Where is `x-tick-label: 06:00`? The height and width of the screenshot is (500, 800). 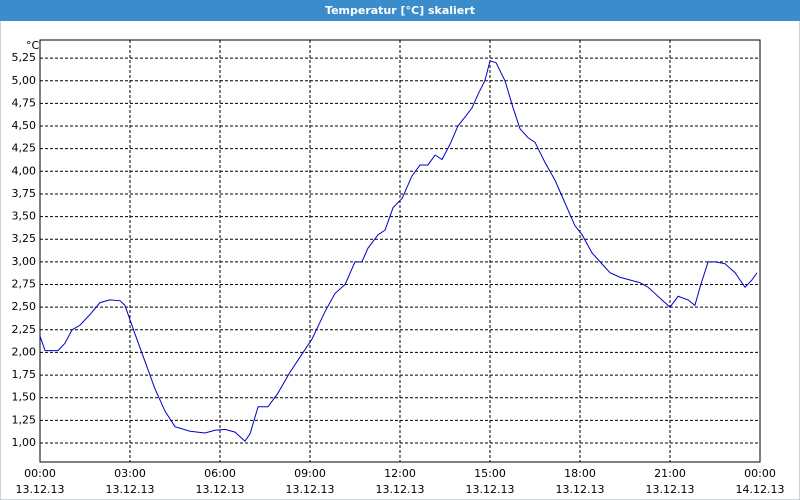 x-tick-label: 06:00 is located at coordinates (220, 473).